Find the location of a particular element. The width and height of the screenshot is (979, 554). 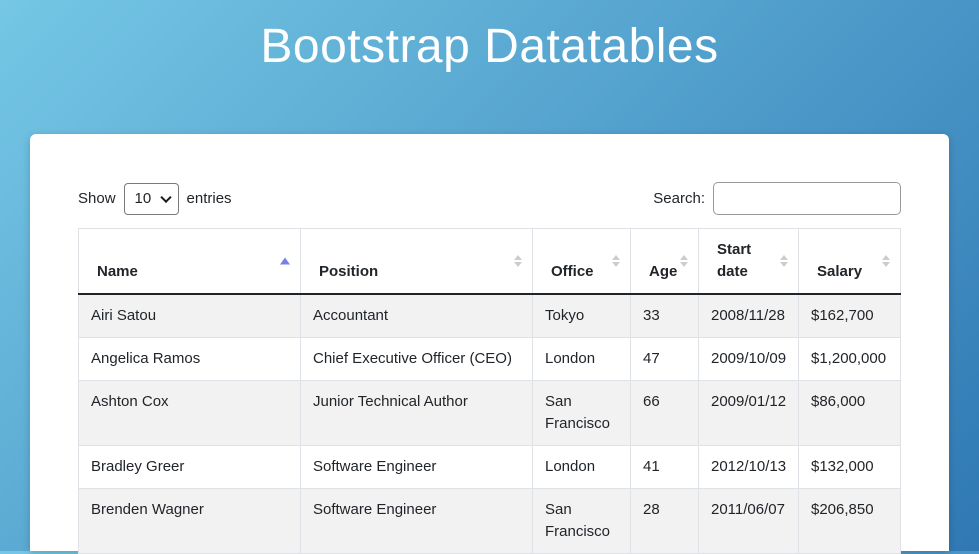

search-input is located at coordinates (807, 198).